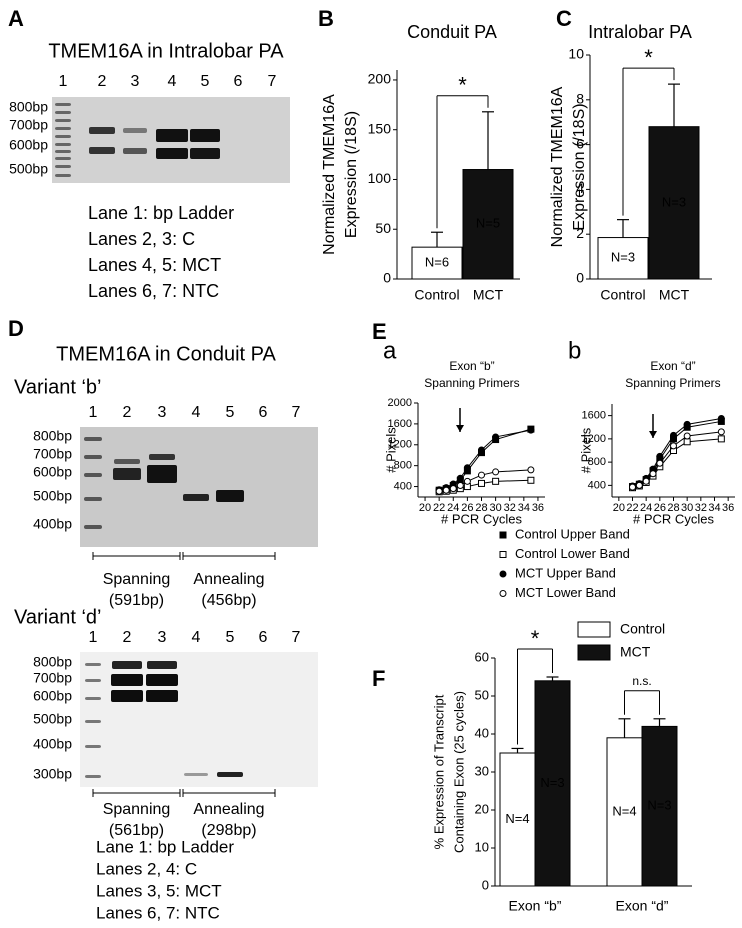 Image resolution: width=742 pixels, height=928 pixels. Describe the element at coordinates (503, 574) in the screenshot. I see `legend-marker` at that location.